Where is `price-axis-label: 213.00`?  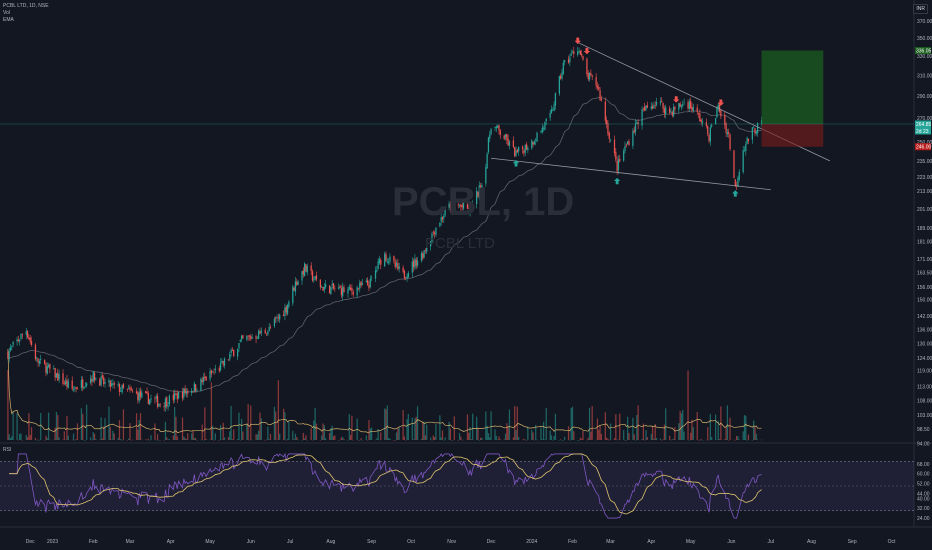 price-axis-label: 213.00 is located at coordinates (924, 192).